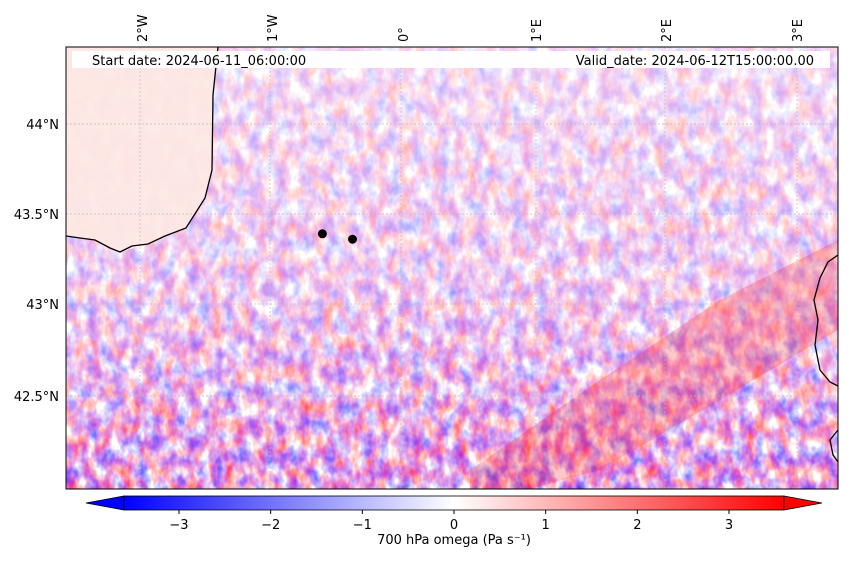 The image size is (850, 562). Describe the element at coordinates (667, 30) in the screenshot. I see `lon-tick-label: 2°E` at that location.